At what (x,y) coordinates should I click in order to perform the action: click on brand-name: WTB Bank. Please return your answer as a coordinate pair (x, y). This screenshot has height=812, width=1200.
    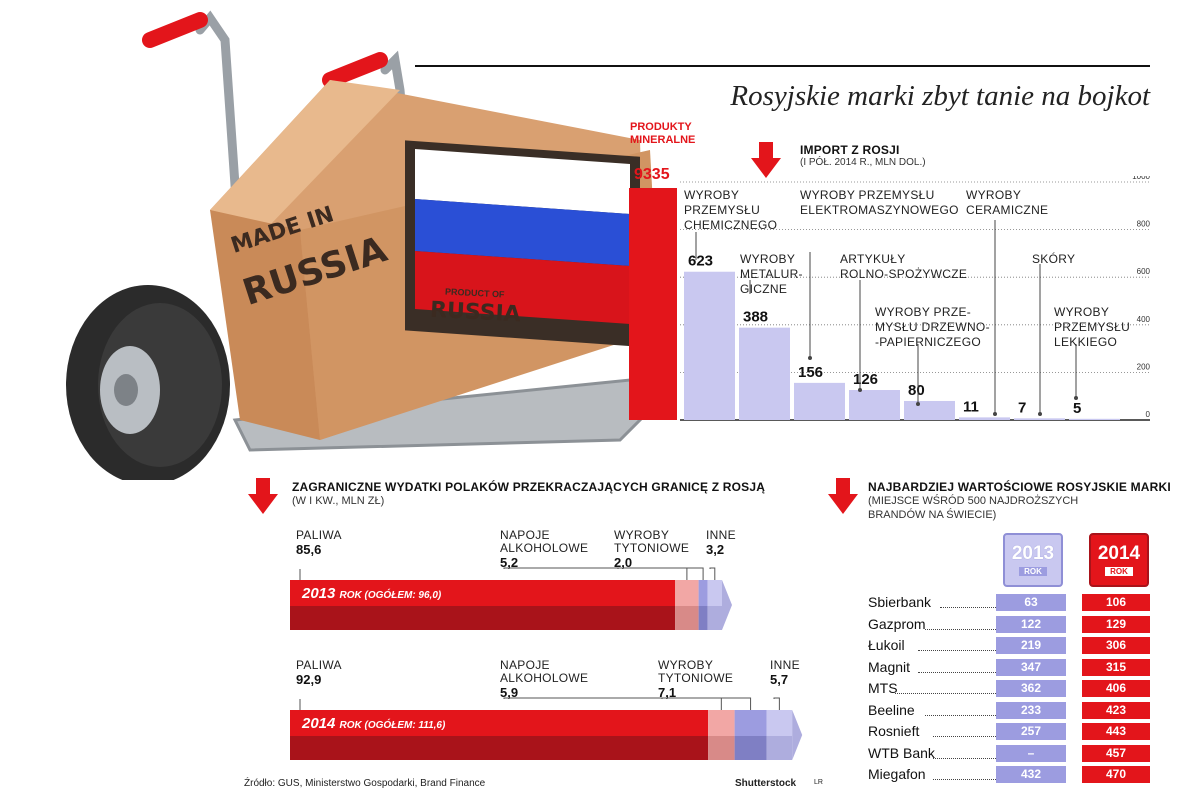
    Looking at the image, I should click on (901, 752).